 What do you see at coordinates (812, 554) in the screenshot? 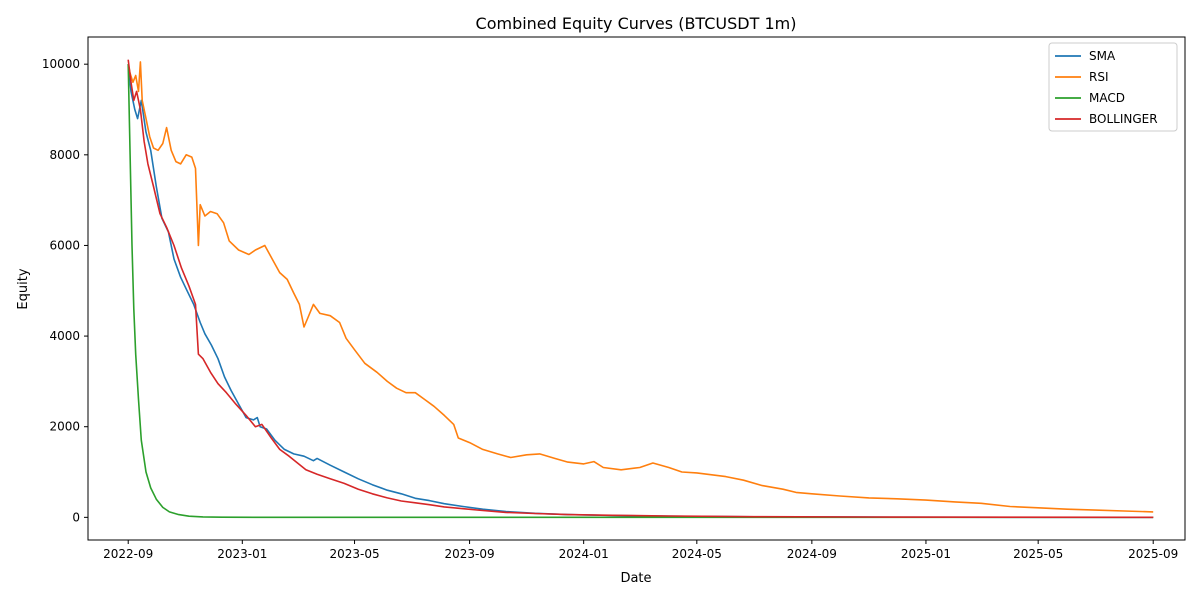
I see `x-tick-label: 2024-09` at bounding box center [812, 554].